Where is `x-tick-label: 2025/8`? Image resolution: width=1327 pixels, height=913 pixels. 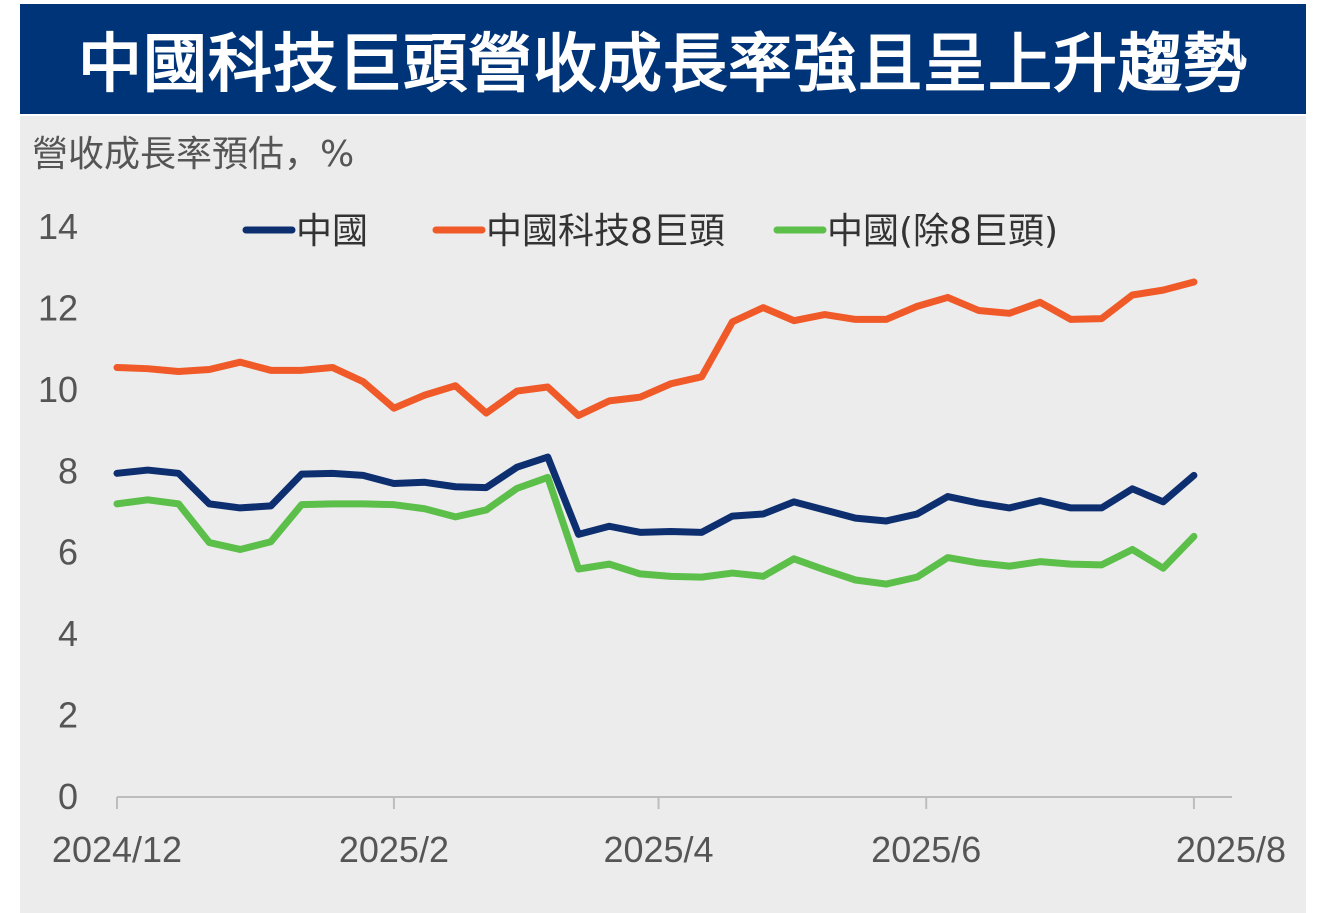
x-tick-label: 2025/8 is located at coordinates (1231, 849).